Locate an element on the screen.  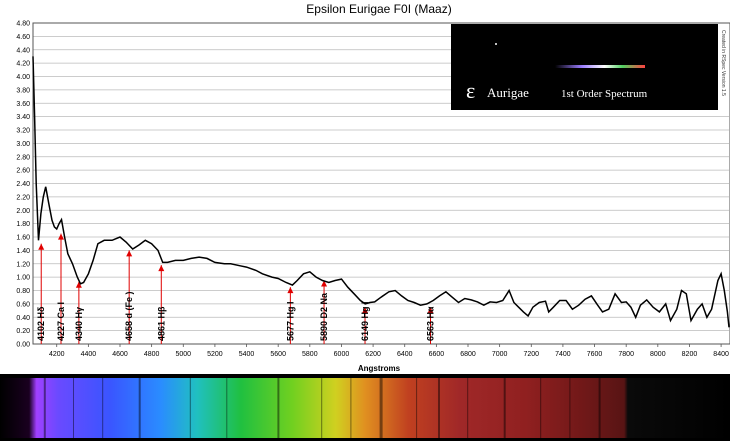
line-label: 4861 Hβ is located at coordinates (161, 323).